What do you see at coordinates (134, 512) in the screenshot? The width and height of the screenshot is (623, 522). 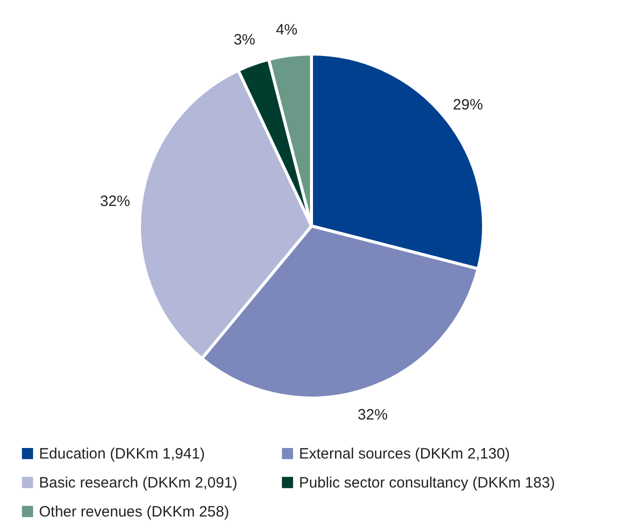 I see `legend-label: Other revenues (DKKm 258)` at bounding box center [134, 512].